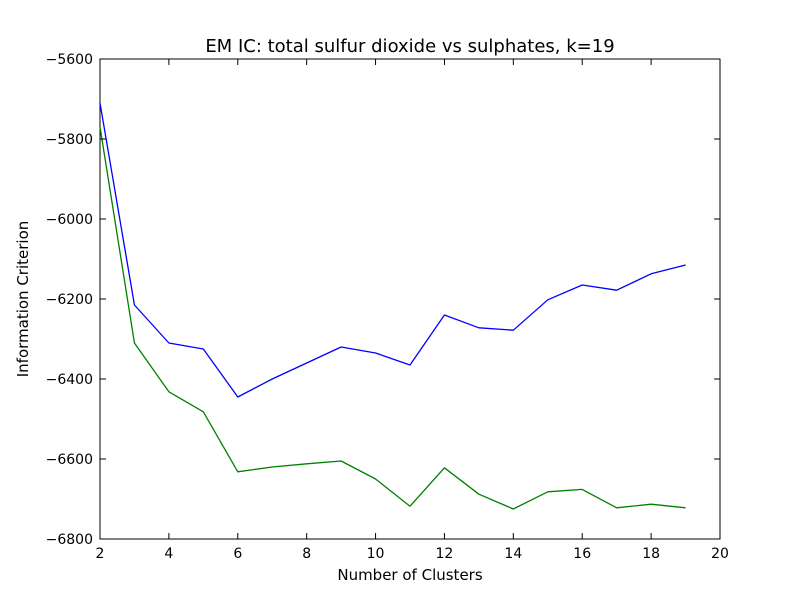  What do you see at coordinates (168, 554) in the screenshot?
I see `x-tick-label: 4` at bounding box center [168, 554].